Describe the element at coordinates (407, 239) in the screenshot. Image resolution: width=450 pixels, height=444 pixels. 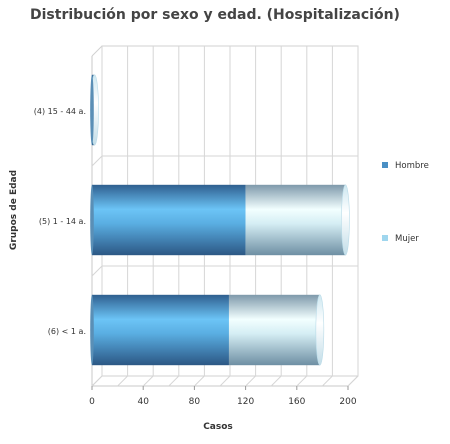
I see `legend-label-mujer: Mujer` at that location.